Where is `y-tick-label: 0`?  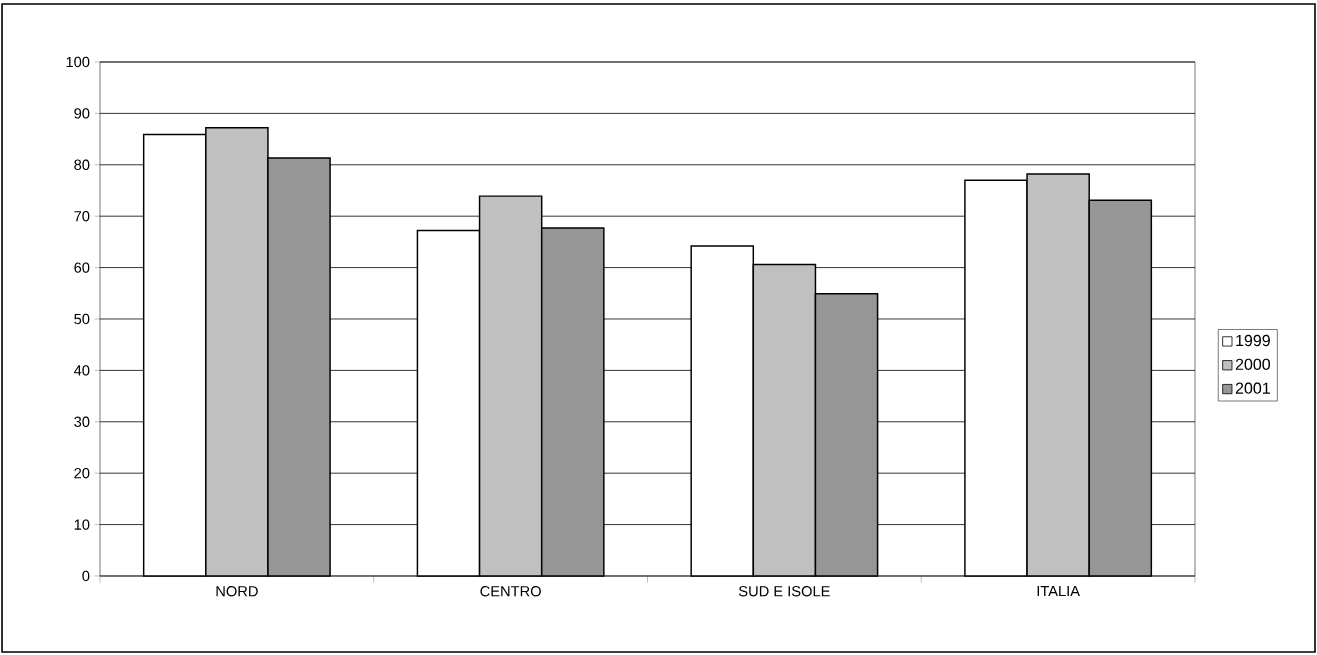 y-tick-label: 0 is located at coordinates (86, 576).